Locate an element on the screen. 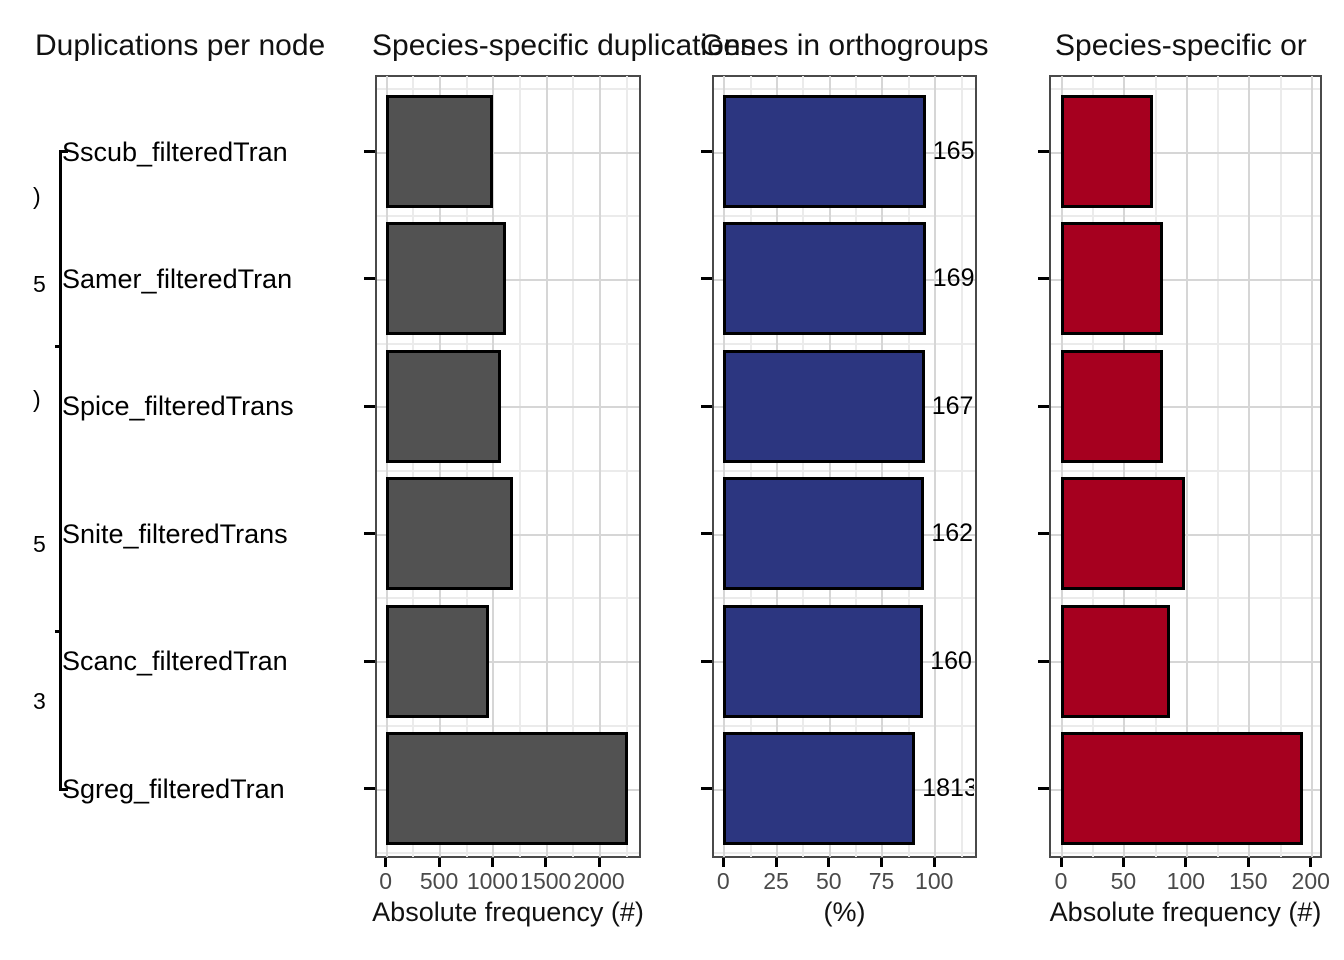 This screenshot has height=960, width=1344. tree-tip-label: Sgreg_filteredTran is located at coordinates (173, 788).